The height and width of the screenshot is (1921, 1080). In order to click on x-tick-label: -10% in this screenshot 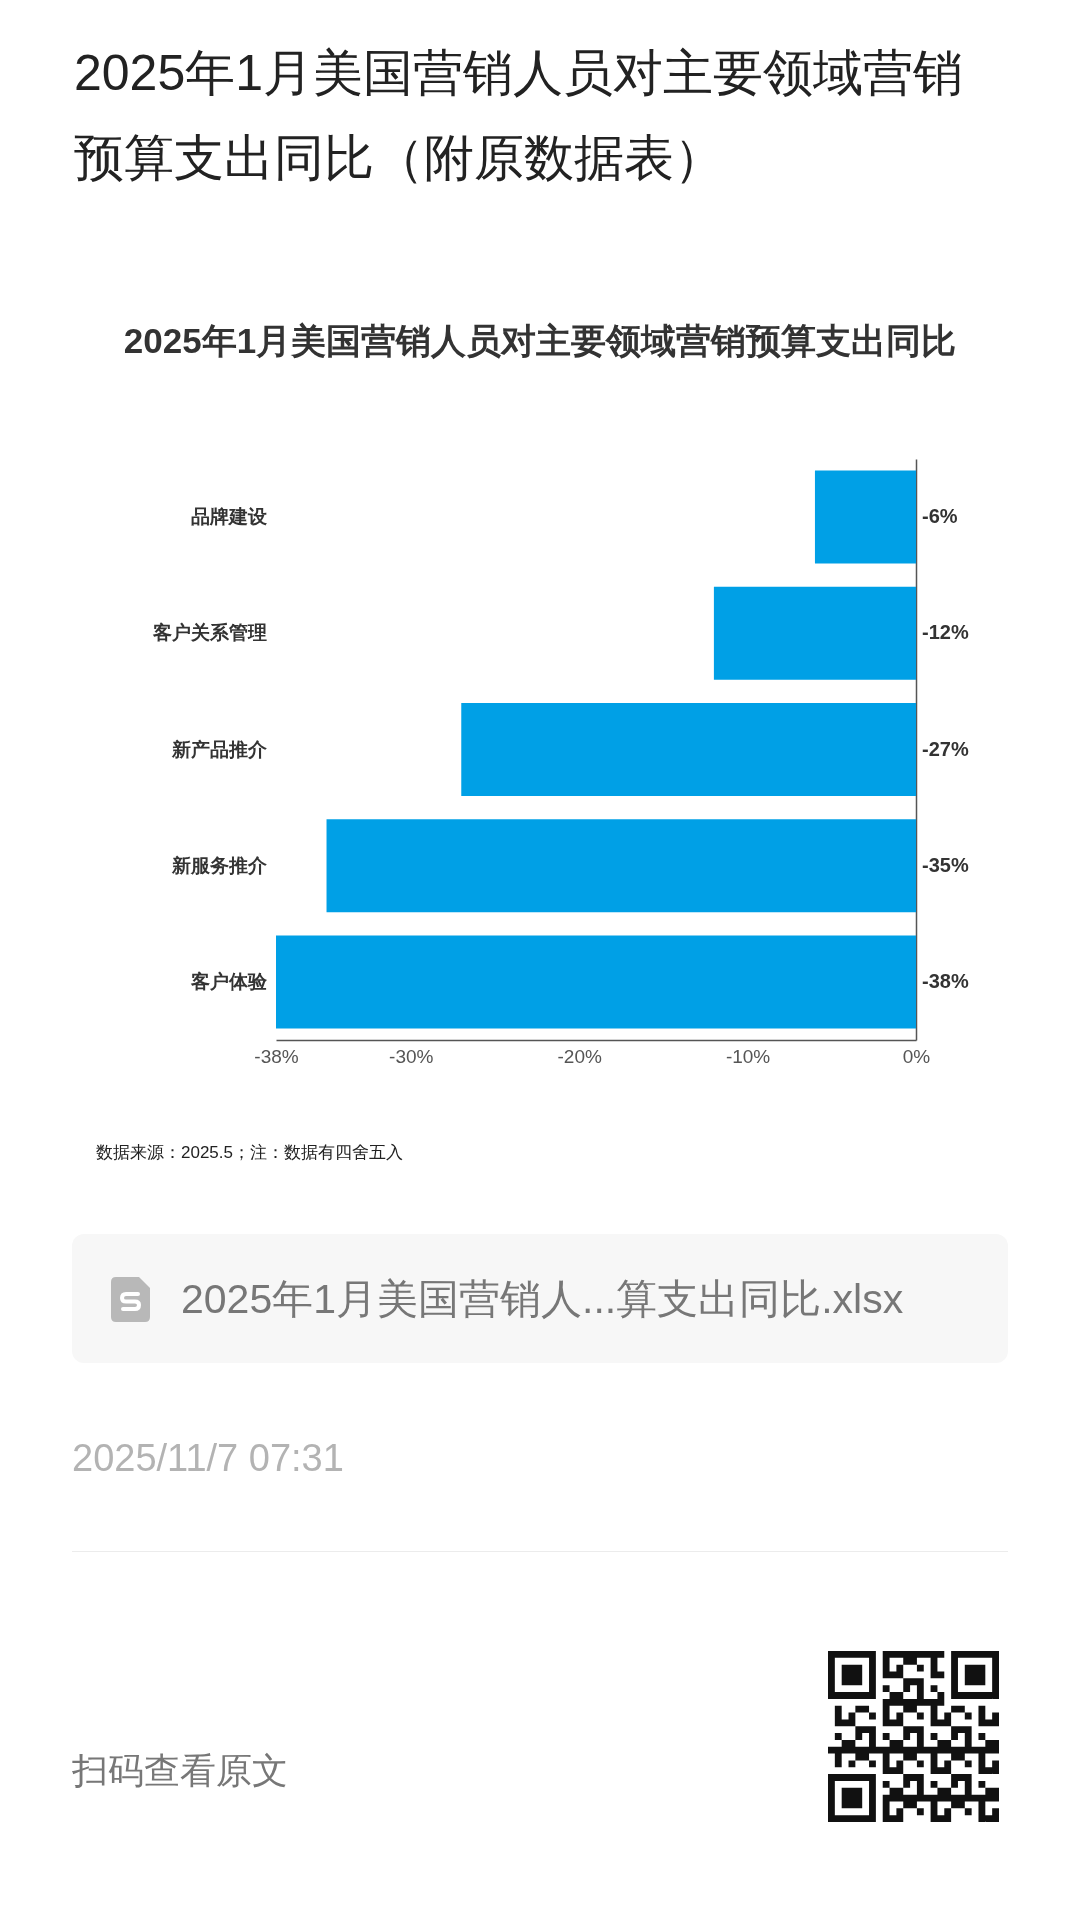, I will do `click(748, 1056)`.